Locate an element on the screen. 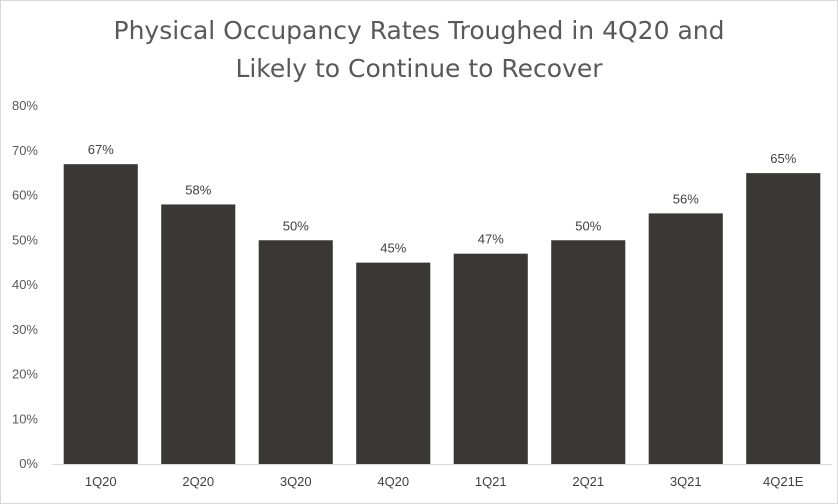 The height and width of the screenshot is (504, 838). y-tick-label: 10% is located at coordinates (25, 418).